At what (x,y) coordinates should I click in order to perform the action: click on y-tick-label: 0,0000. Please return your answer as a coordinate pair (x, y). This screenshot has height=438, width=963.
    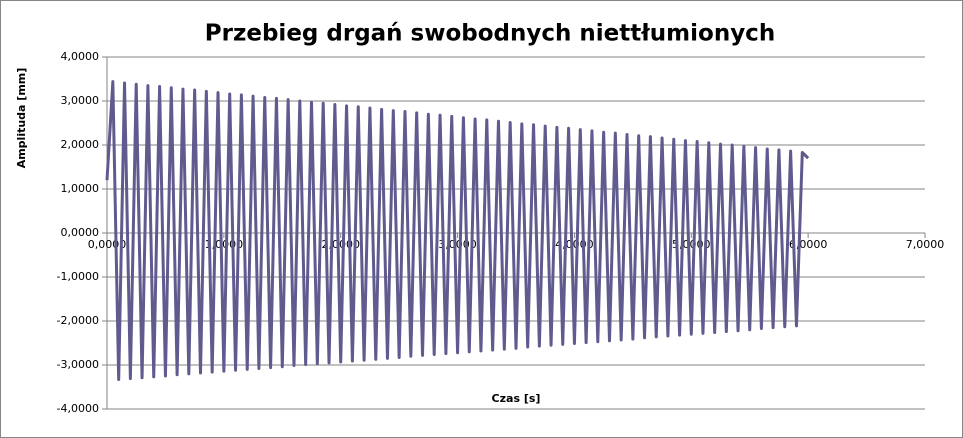
    Looking at the image, I should click on (80, 232).